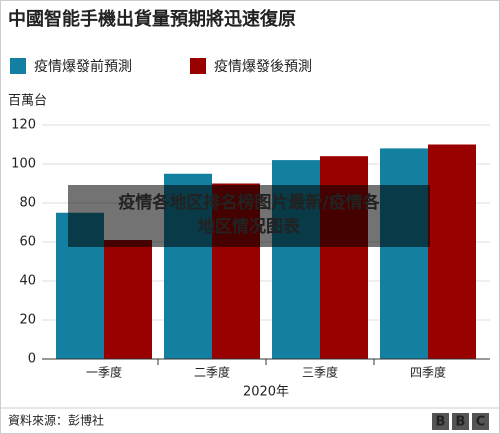 The image size is (500, 434). I want to click on x-tick-label: 一季度, so click(104, 372).